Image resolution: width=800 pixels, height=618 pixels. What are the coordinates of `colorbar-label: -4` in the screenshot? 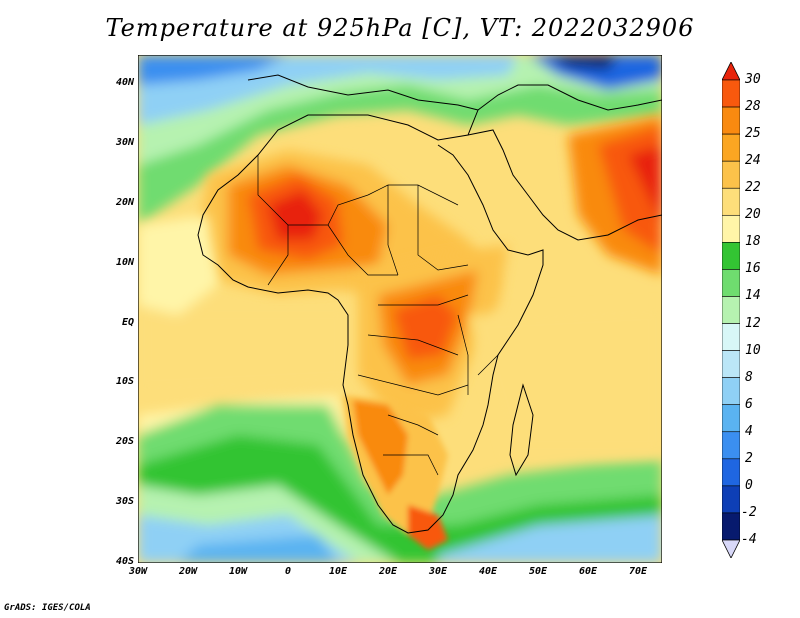 It's located at (749, 539).